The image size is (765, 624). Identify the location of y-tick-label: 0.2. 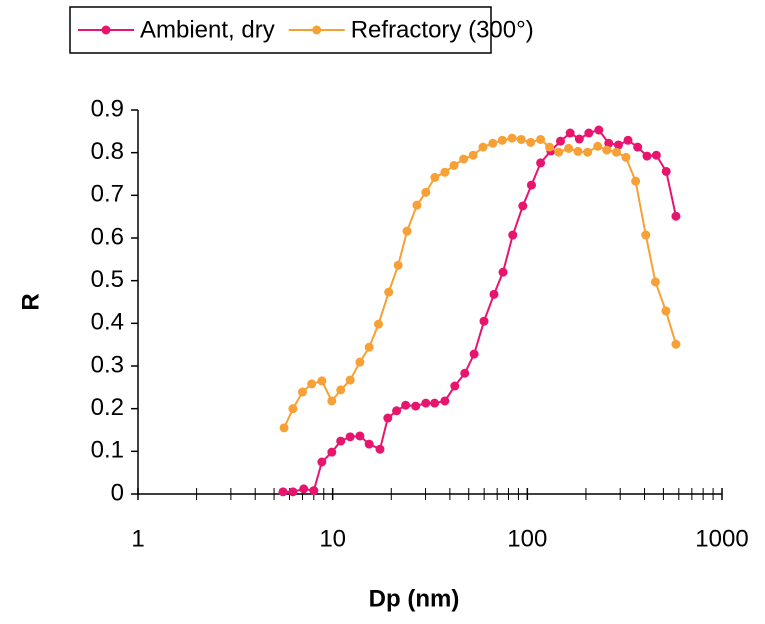
(107, 407).